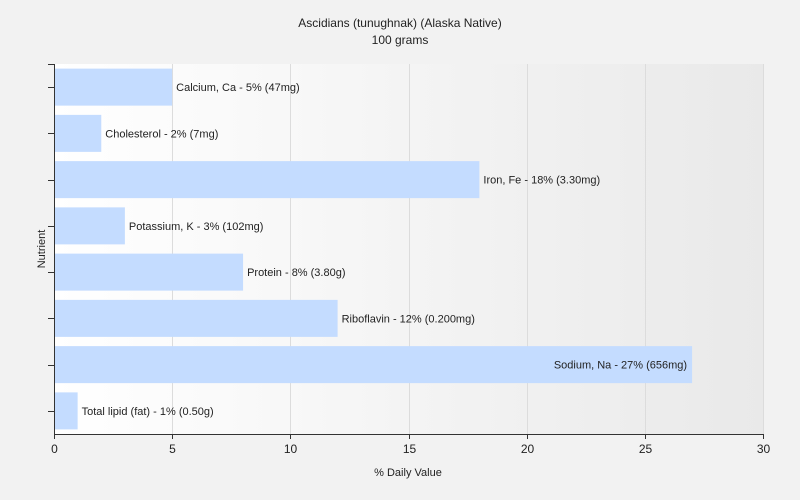 The width and height of the screenshot is (800, 500). Describe the element at coordinates (646, 449) in the screenshot. I see `x-tick-label: 25` at that location.